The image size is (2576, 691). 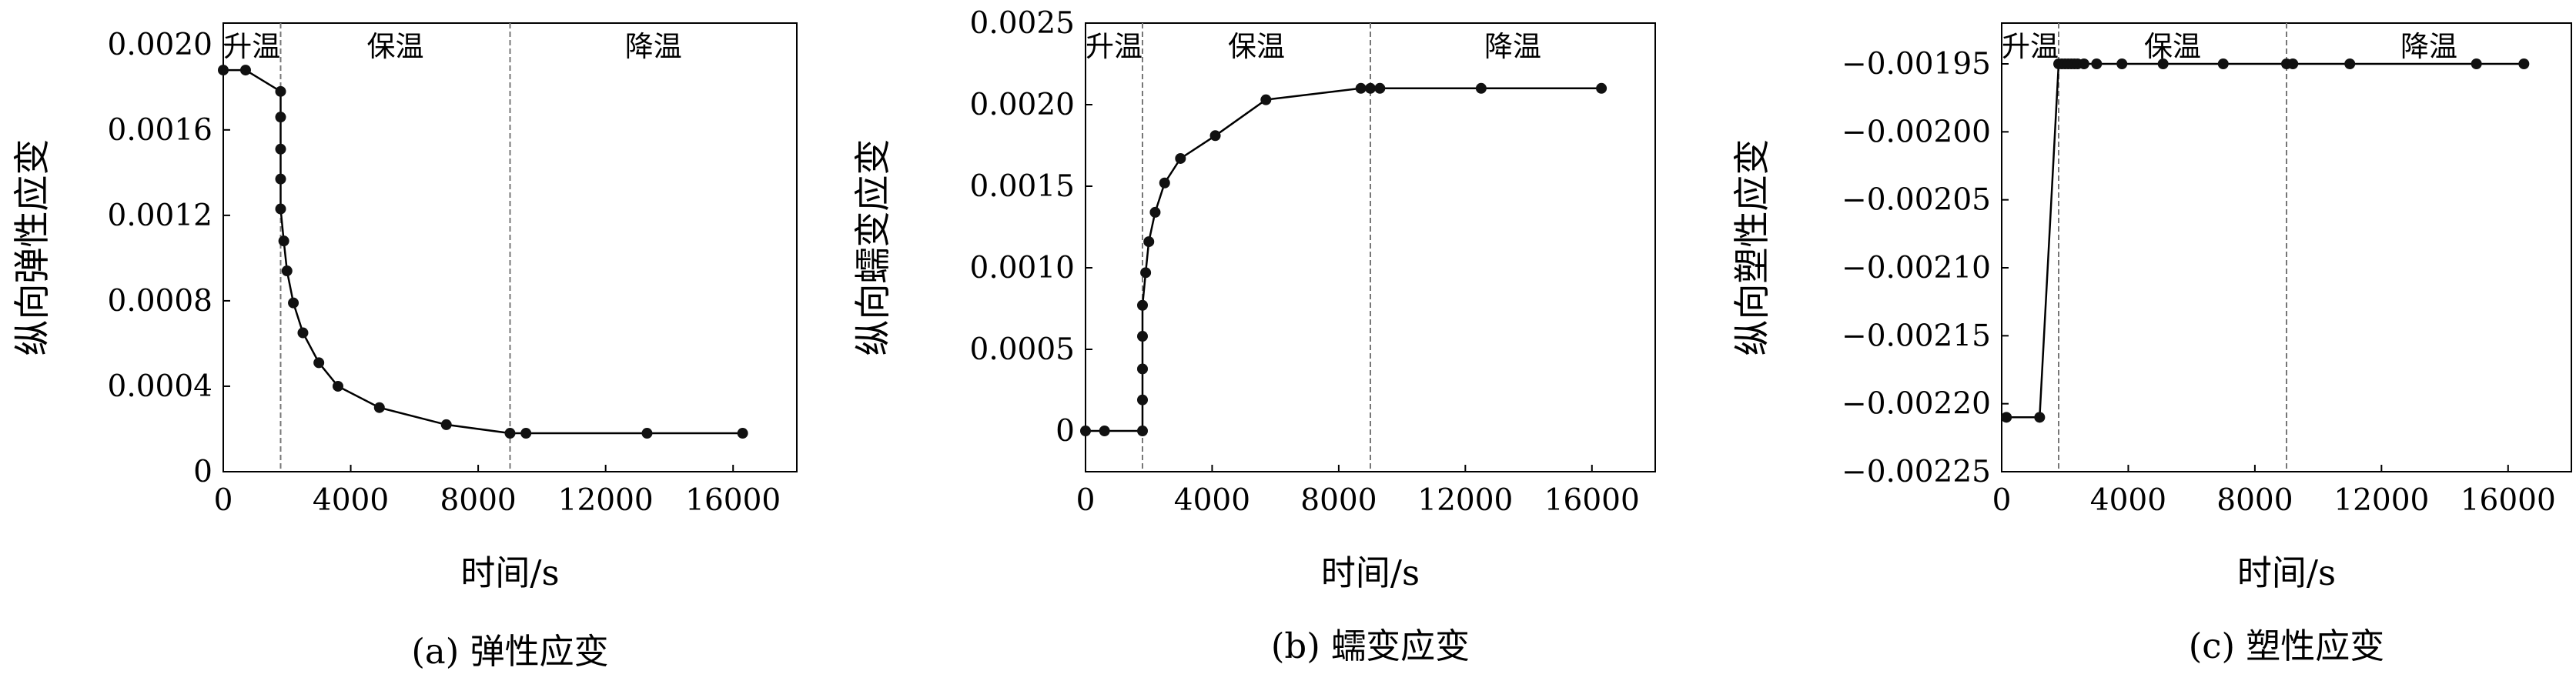 I want to click on y-axis-label: 纵向蠕变应变, so click(x=874, y=247).